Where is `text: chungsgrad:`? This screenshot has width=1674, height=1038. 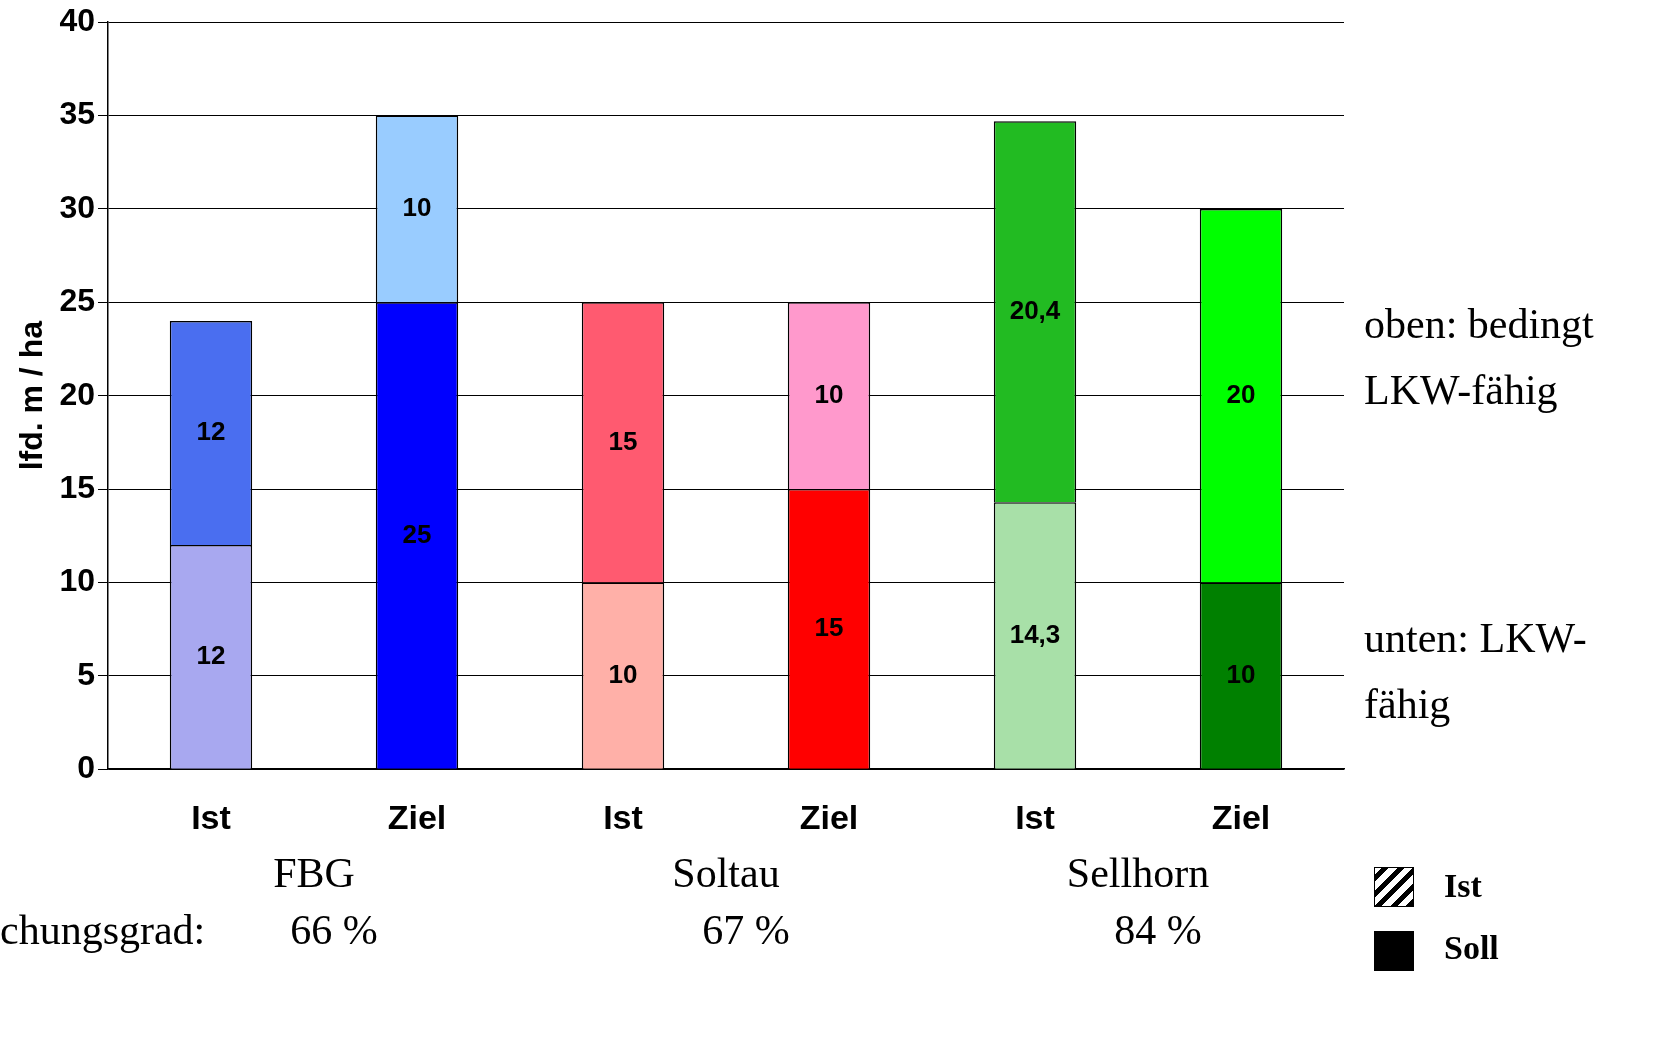 text: chungsgrad: is located at coordinates (103, 930).